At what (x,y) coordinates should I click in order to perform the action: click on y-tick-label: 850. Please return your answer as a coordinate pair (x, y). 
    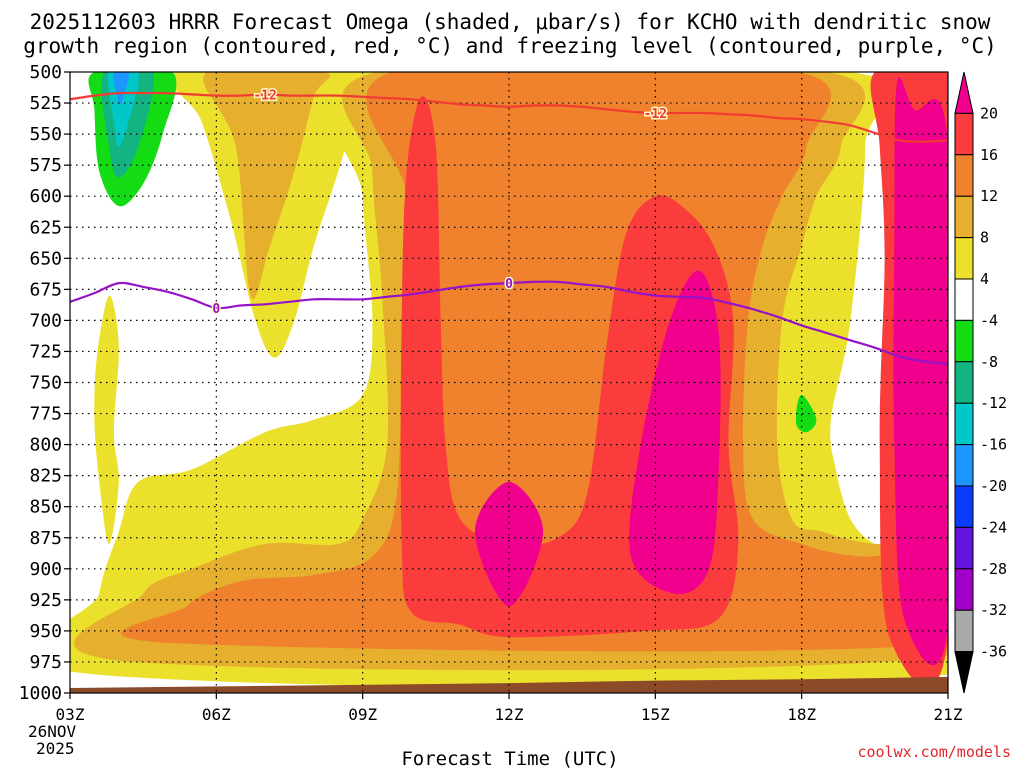
    Looking at the image, I should click on (45, 507).